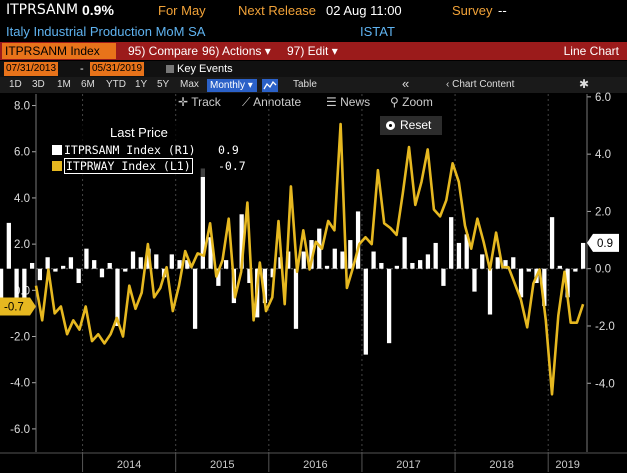 The height and width of the screenshot is (473, 627). Describe the element at coordinates (232, 85) in the screenshot. I see `frequency-select: Monthly ▾` at that location.